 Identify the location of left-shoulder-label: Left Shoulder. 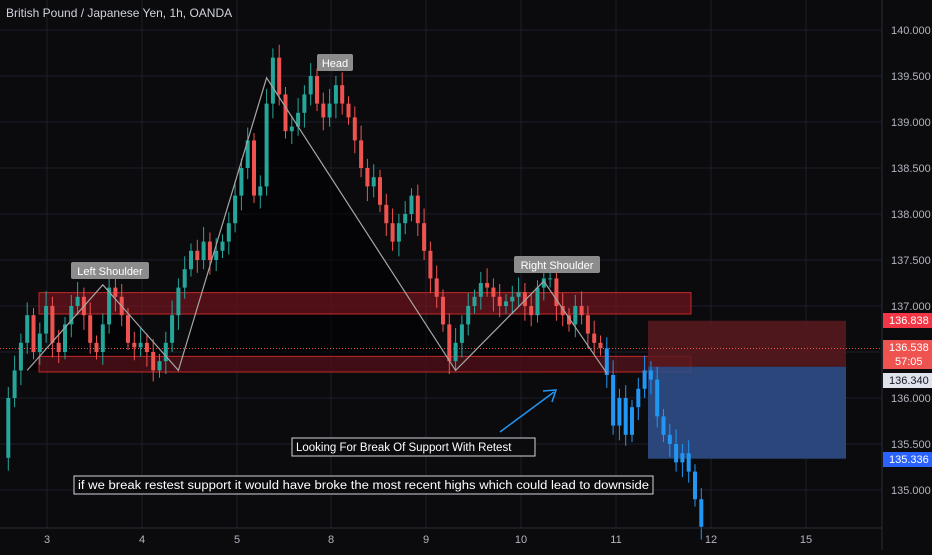
(110, 272).